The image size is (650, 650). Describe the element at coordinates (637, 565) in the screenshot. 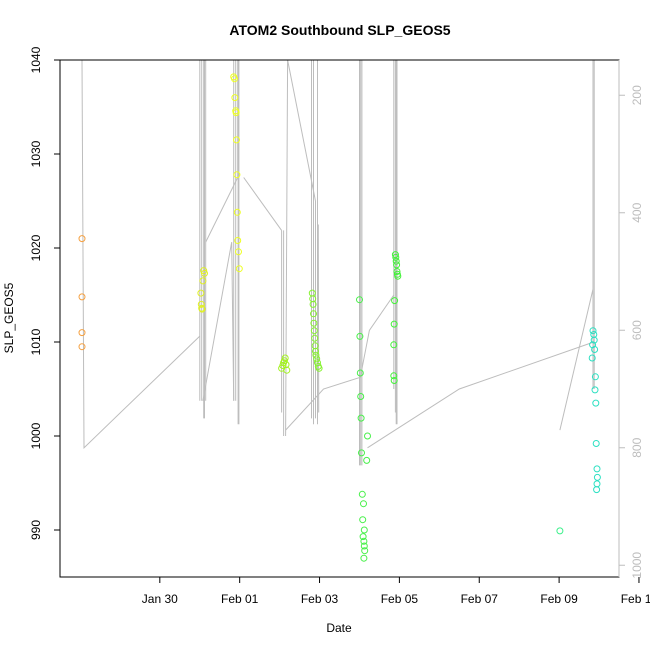

I see `right-tick-label: 1000` at that location.